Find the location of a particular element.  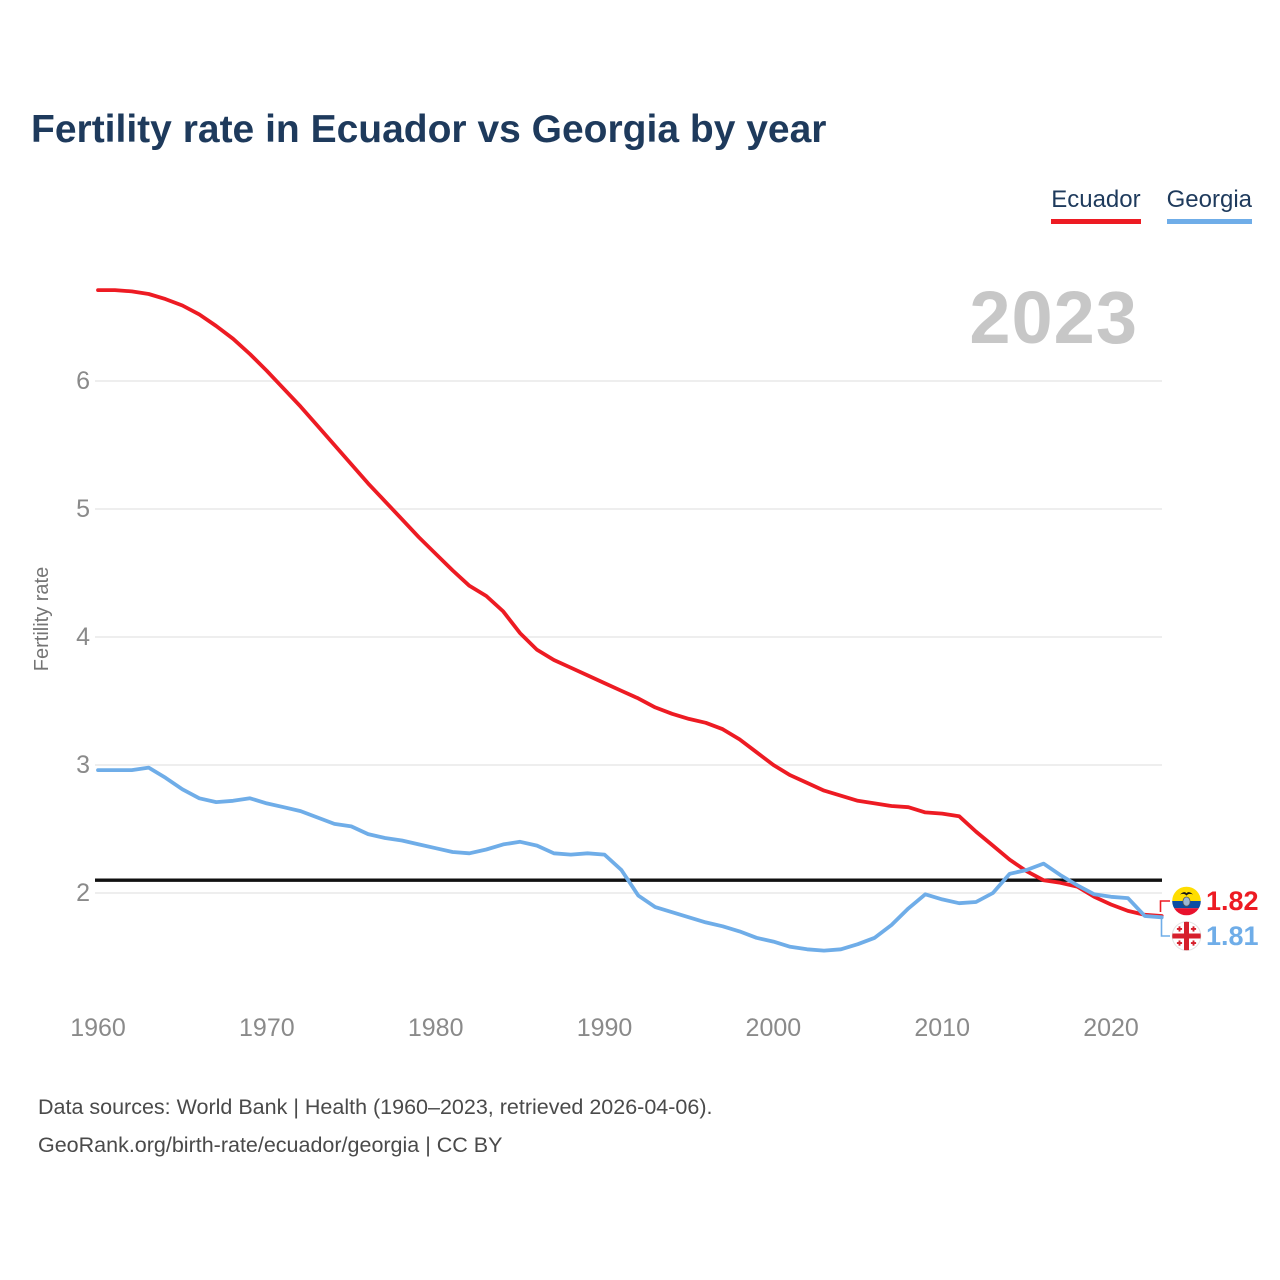

y-tick-label: 5 is located at coordinates (83, 509).